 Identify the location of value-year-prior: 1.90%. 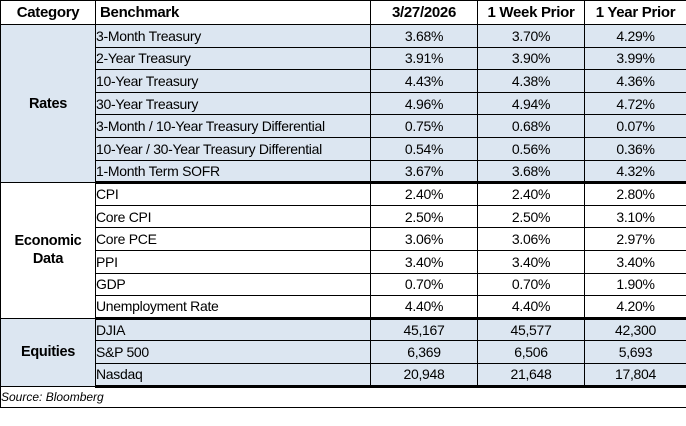
(635, 284).